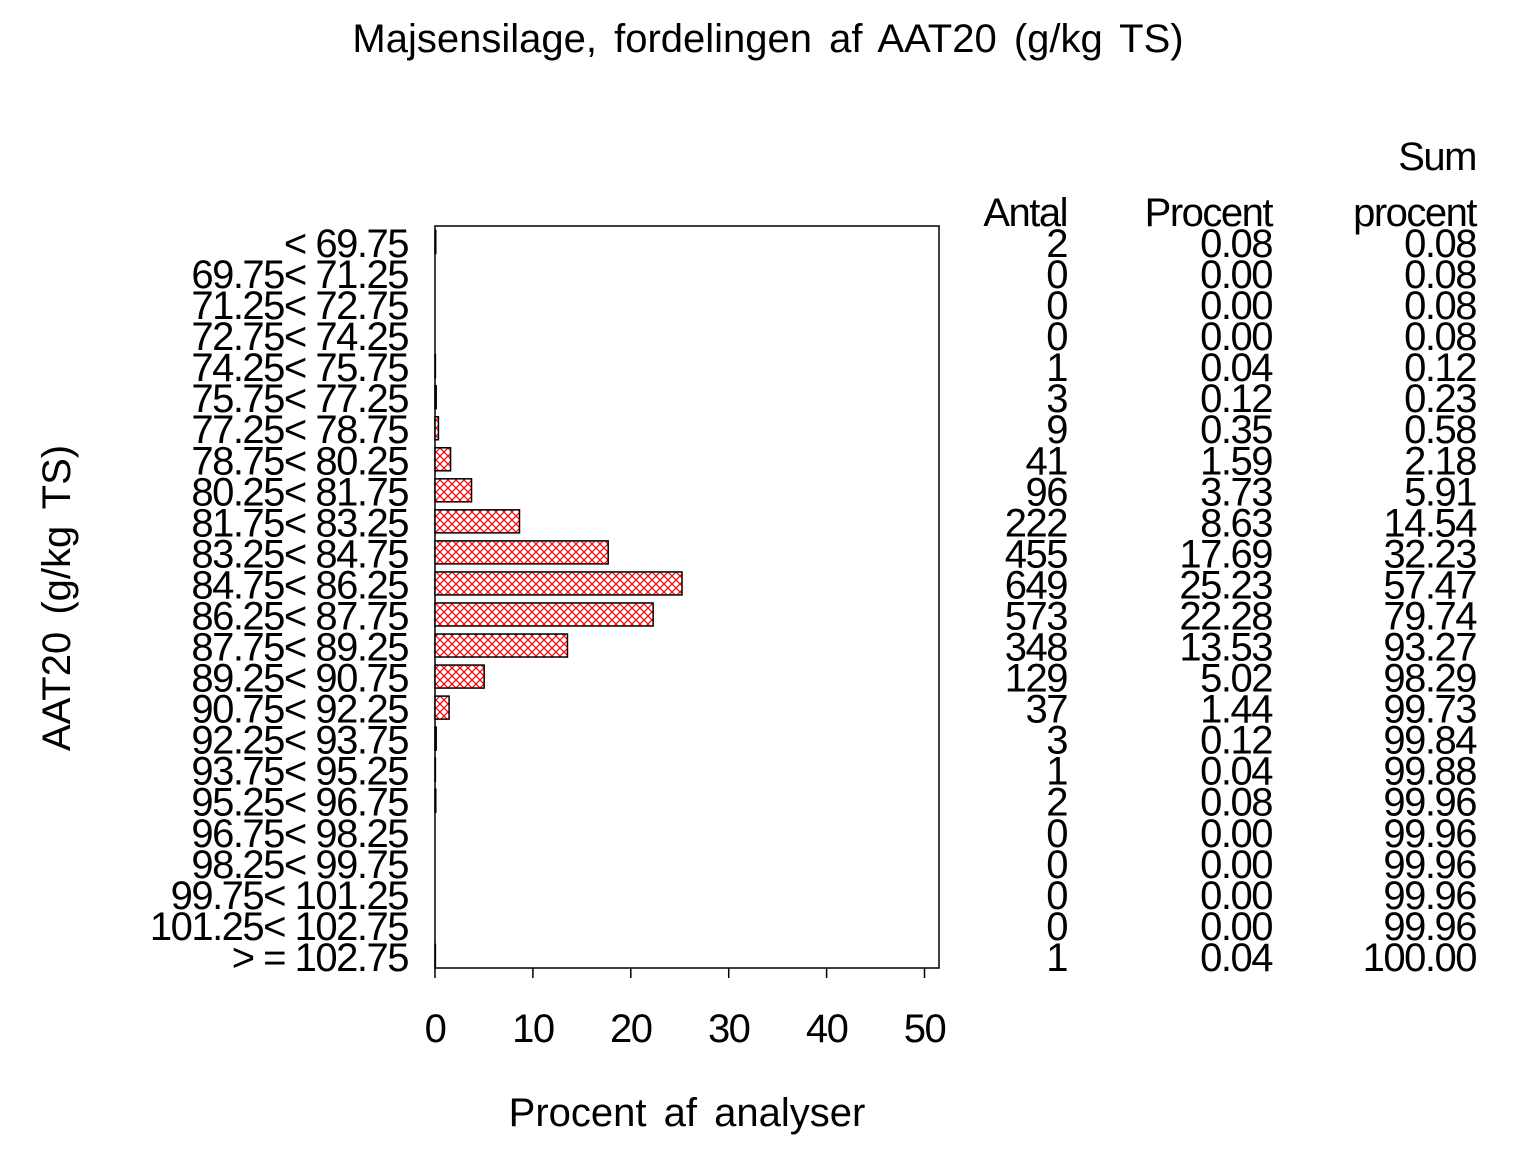 The image size is (1536, 1152). Describe the element at coordinates (1236, 492) in the screenshot. I see `table-cell-procent: 3.73` at that location.